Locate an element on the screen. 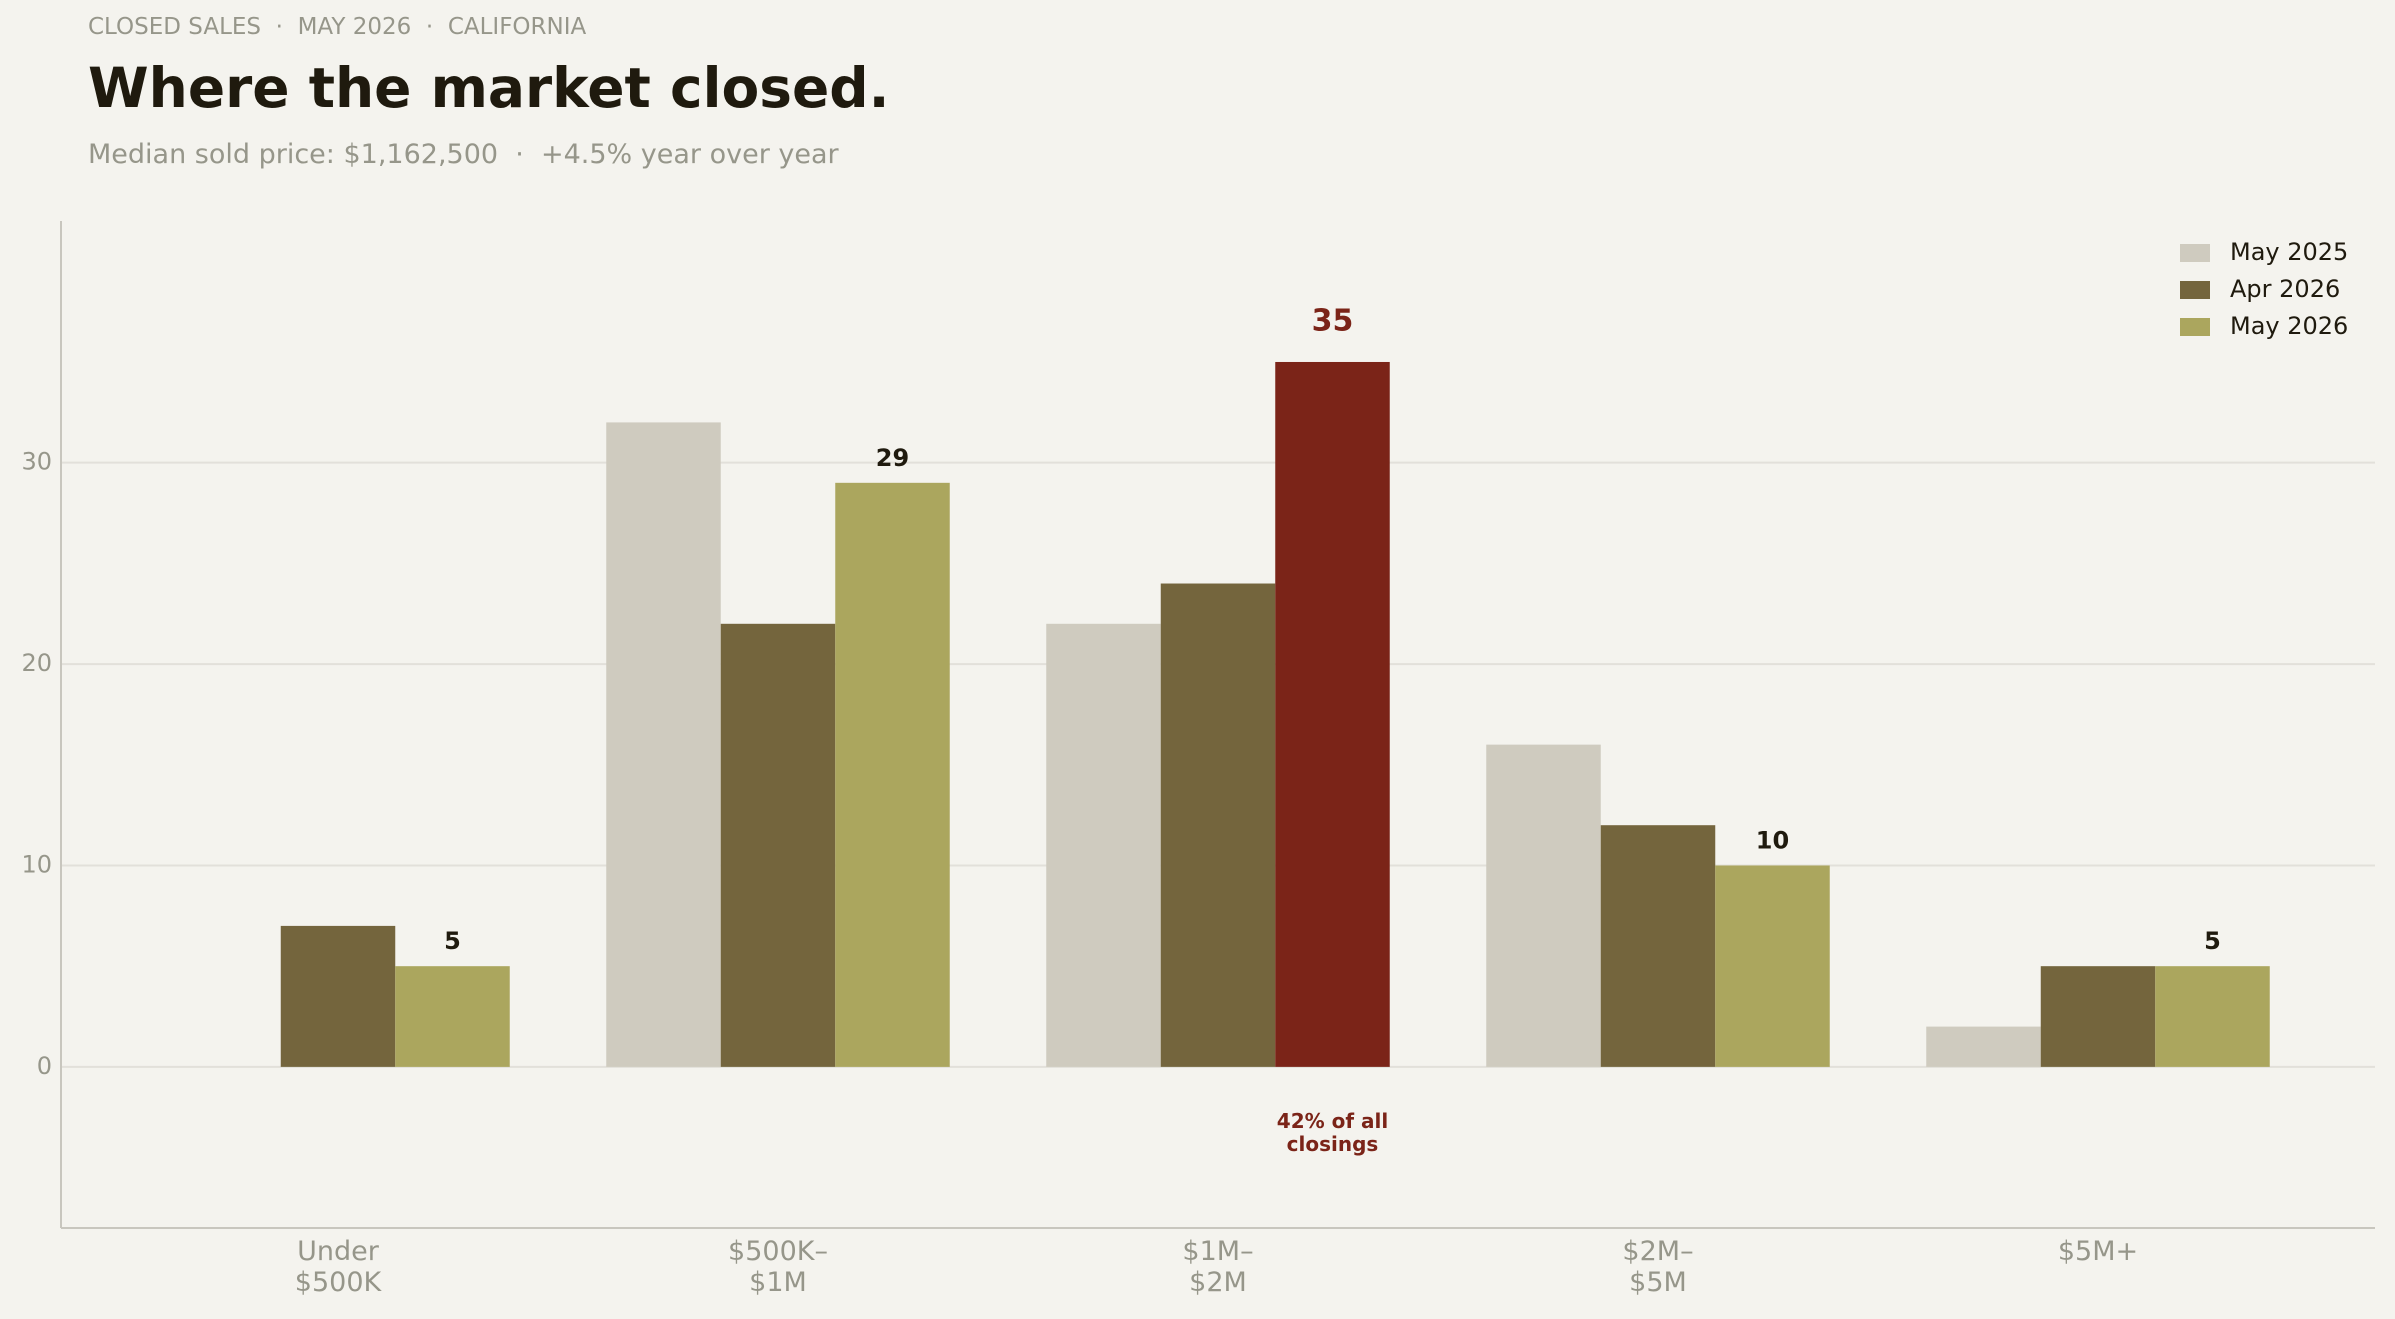  y-tick-label: 10 is located at coordinates (36, 864).